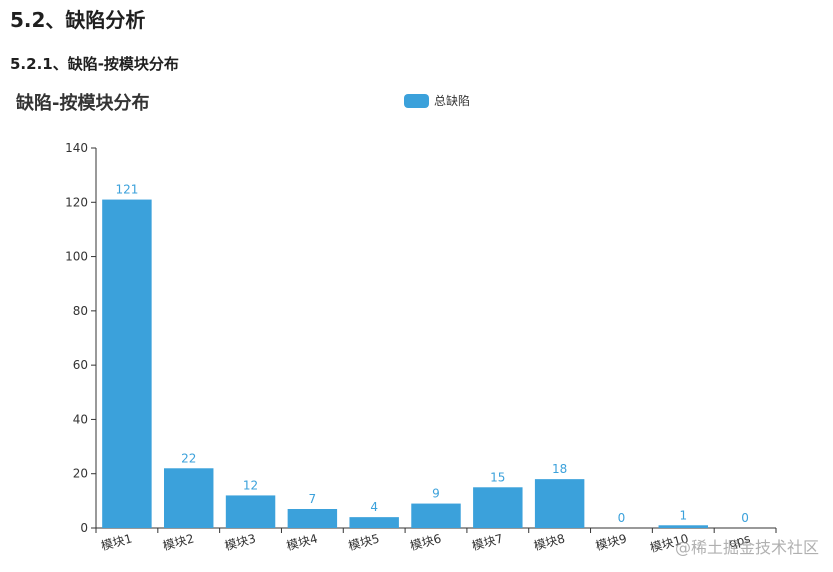  What do you see at coordinates (426, 542) in the screenshot?
I see `x-category-label: 模块6` at bounding box center [426, 542].